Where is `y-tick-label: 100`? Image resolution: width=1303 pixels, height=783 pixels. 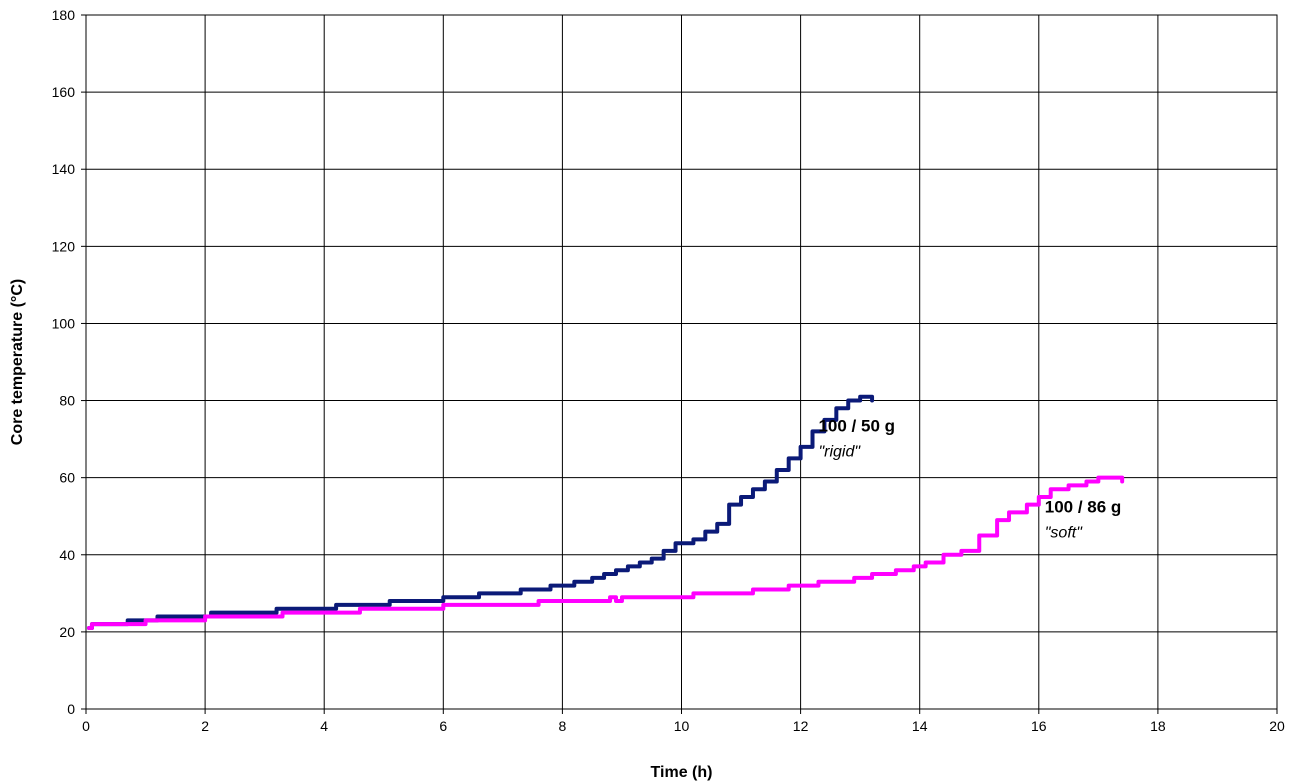
y-tick-label: 100 is located at coordinates (64, 323).